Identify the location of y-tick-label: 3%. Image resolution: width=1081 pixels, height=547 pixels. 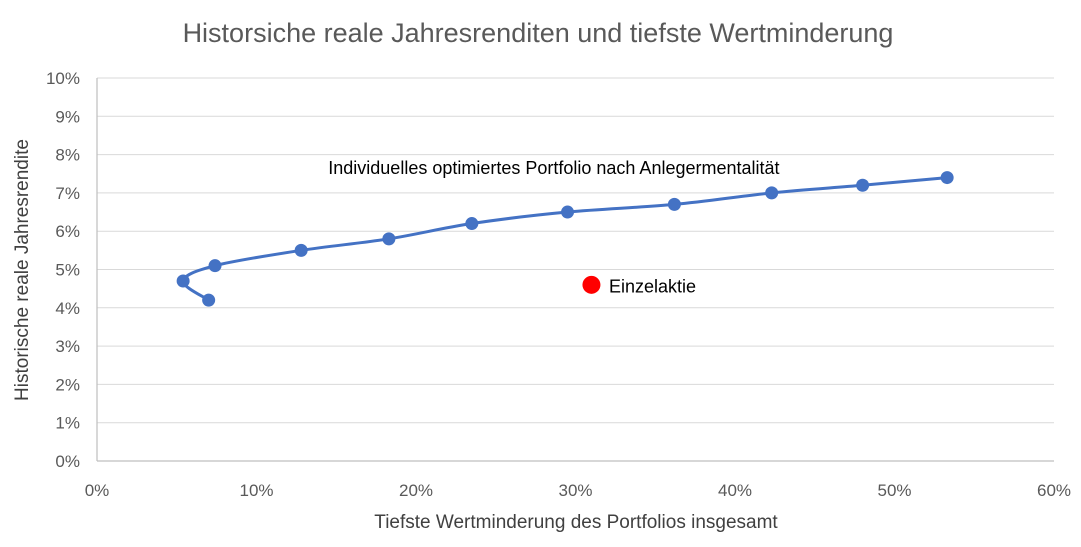
(67, 346).